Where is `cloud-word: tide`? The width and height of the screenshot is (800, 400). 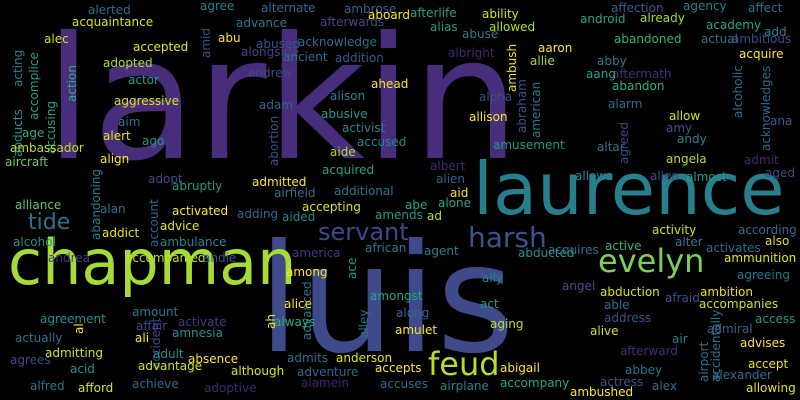 cloud-word: tide is located at coordinates (49, 222).